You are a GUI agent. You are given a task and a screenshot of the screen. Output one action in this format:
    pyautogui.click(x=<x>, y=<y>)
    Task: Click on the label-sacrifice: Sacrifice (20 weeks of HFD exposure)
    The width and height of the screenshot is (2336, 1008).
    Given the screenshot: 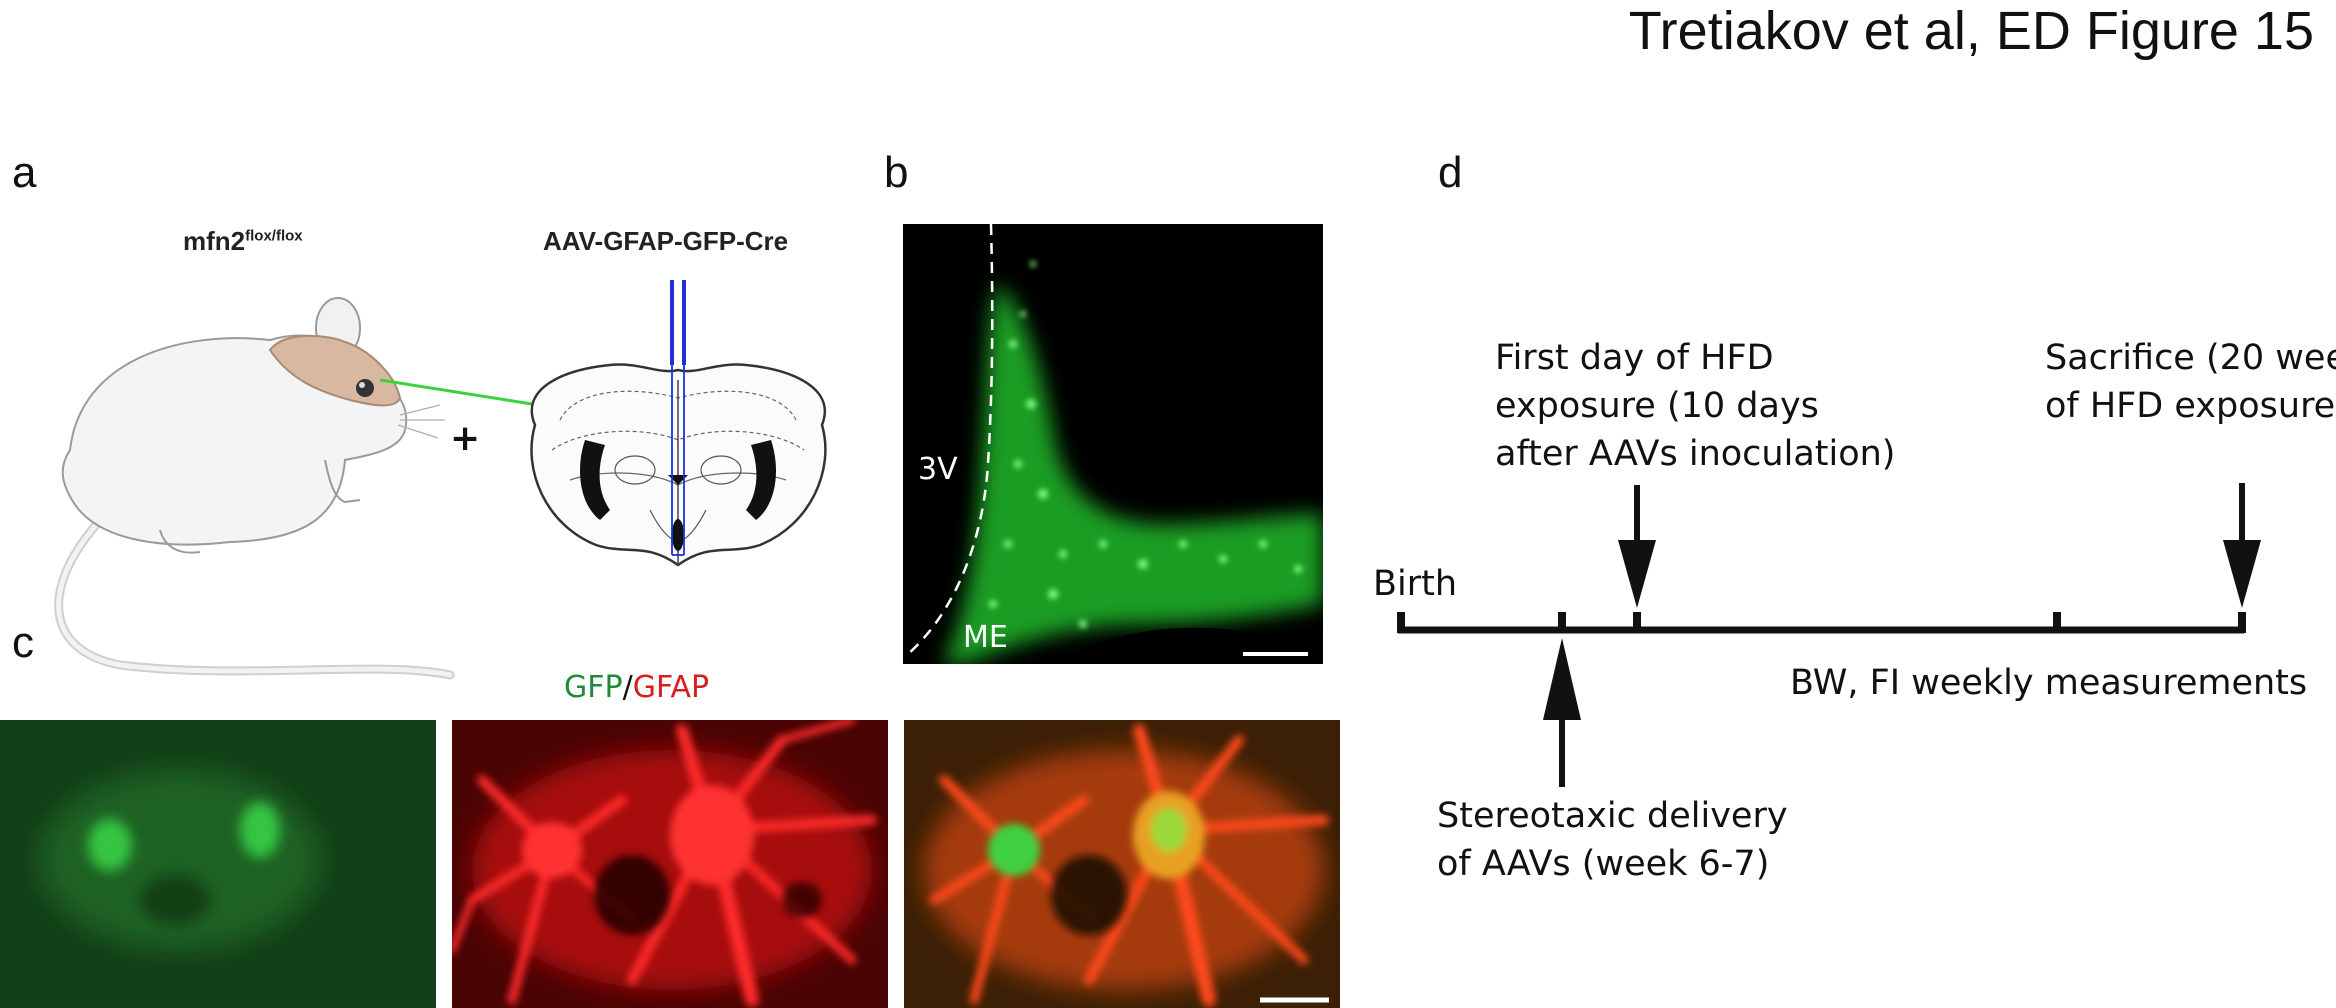 What is the action you would take?
    pyautogui.click(x=2190, y=382)
    